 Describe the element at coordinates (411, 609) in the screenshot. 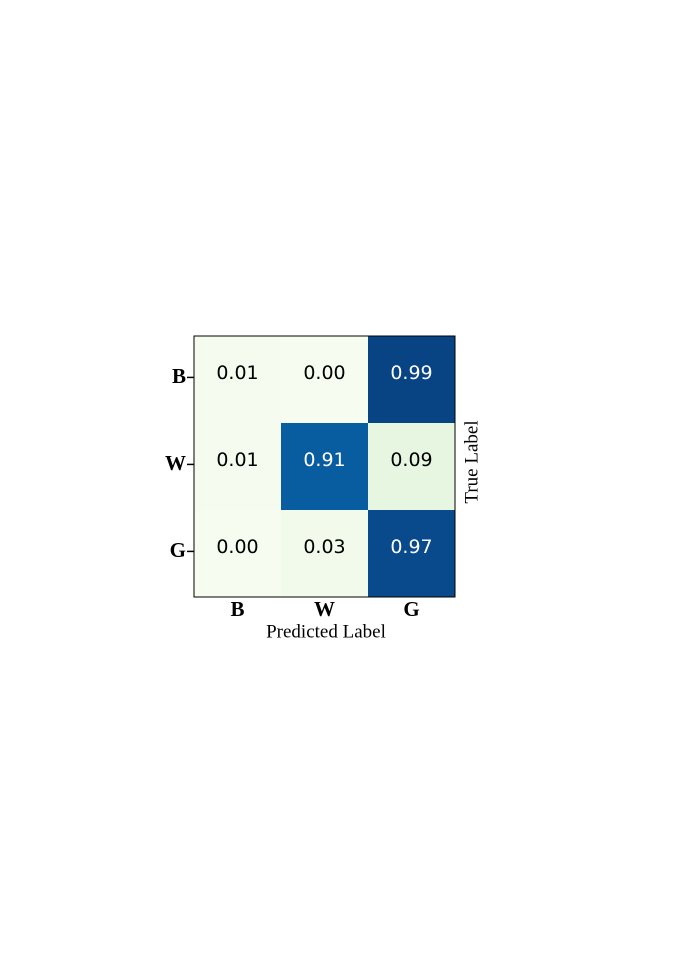

I see `x-tick-label: G` at that location.